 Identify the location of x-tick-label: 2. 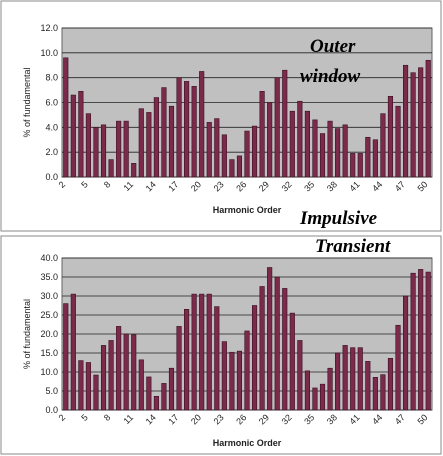
(62, 184).